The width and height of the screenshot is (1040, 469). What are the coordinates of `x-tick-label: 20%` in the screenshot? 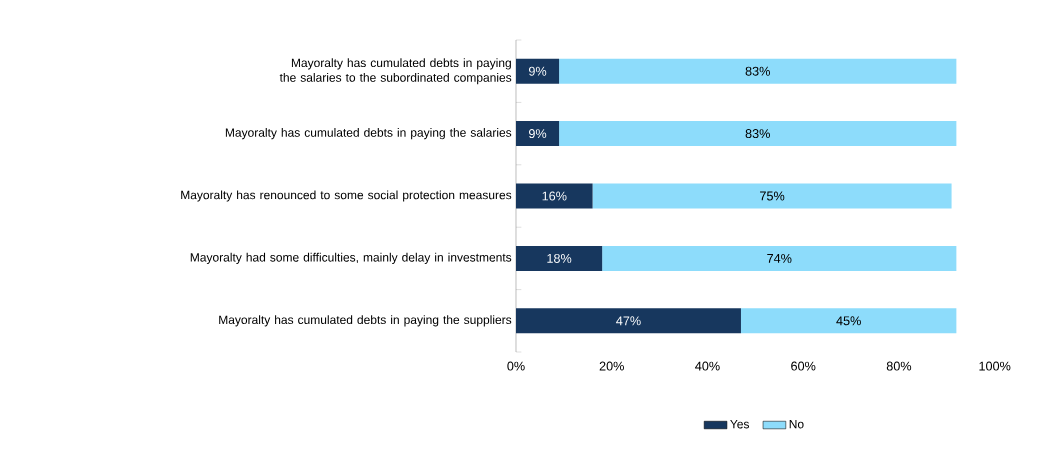 It's located at (611, 366).